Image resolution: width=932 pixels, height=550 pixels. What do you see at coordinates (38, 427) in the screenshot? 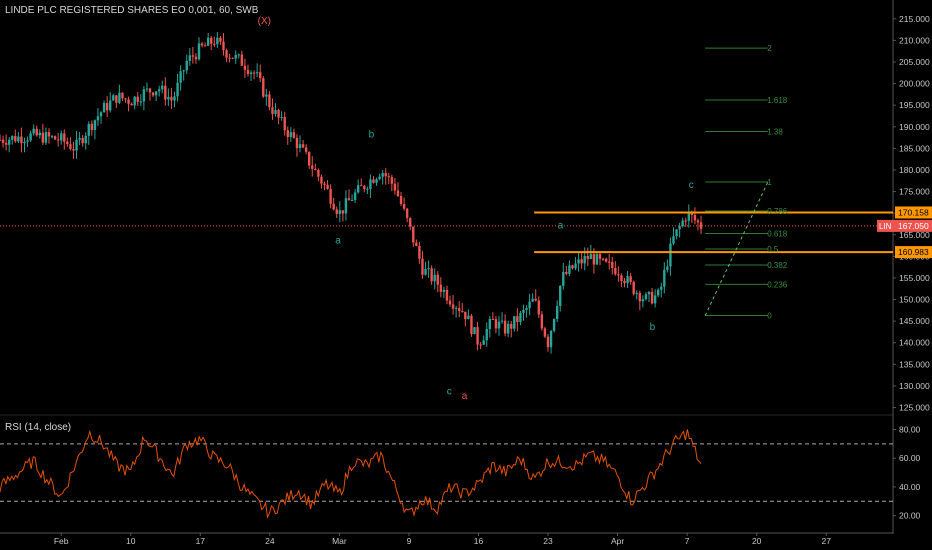
I see `rsi-title: RSI (14, close)` at bounding box center [38, 427].